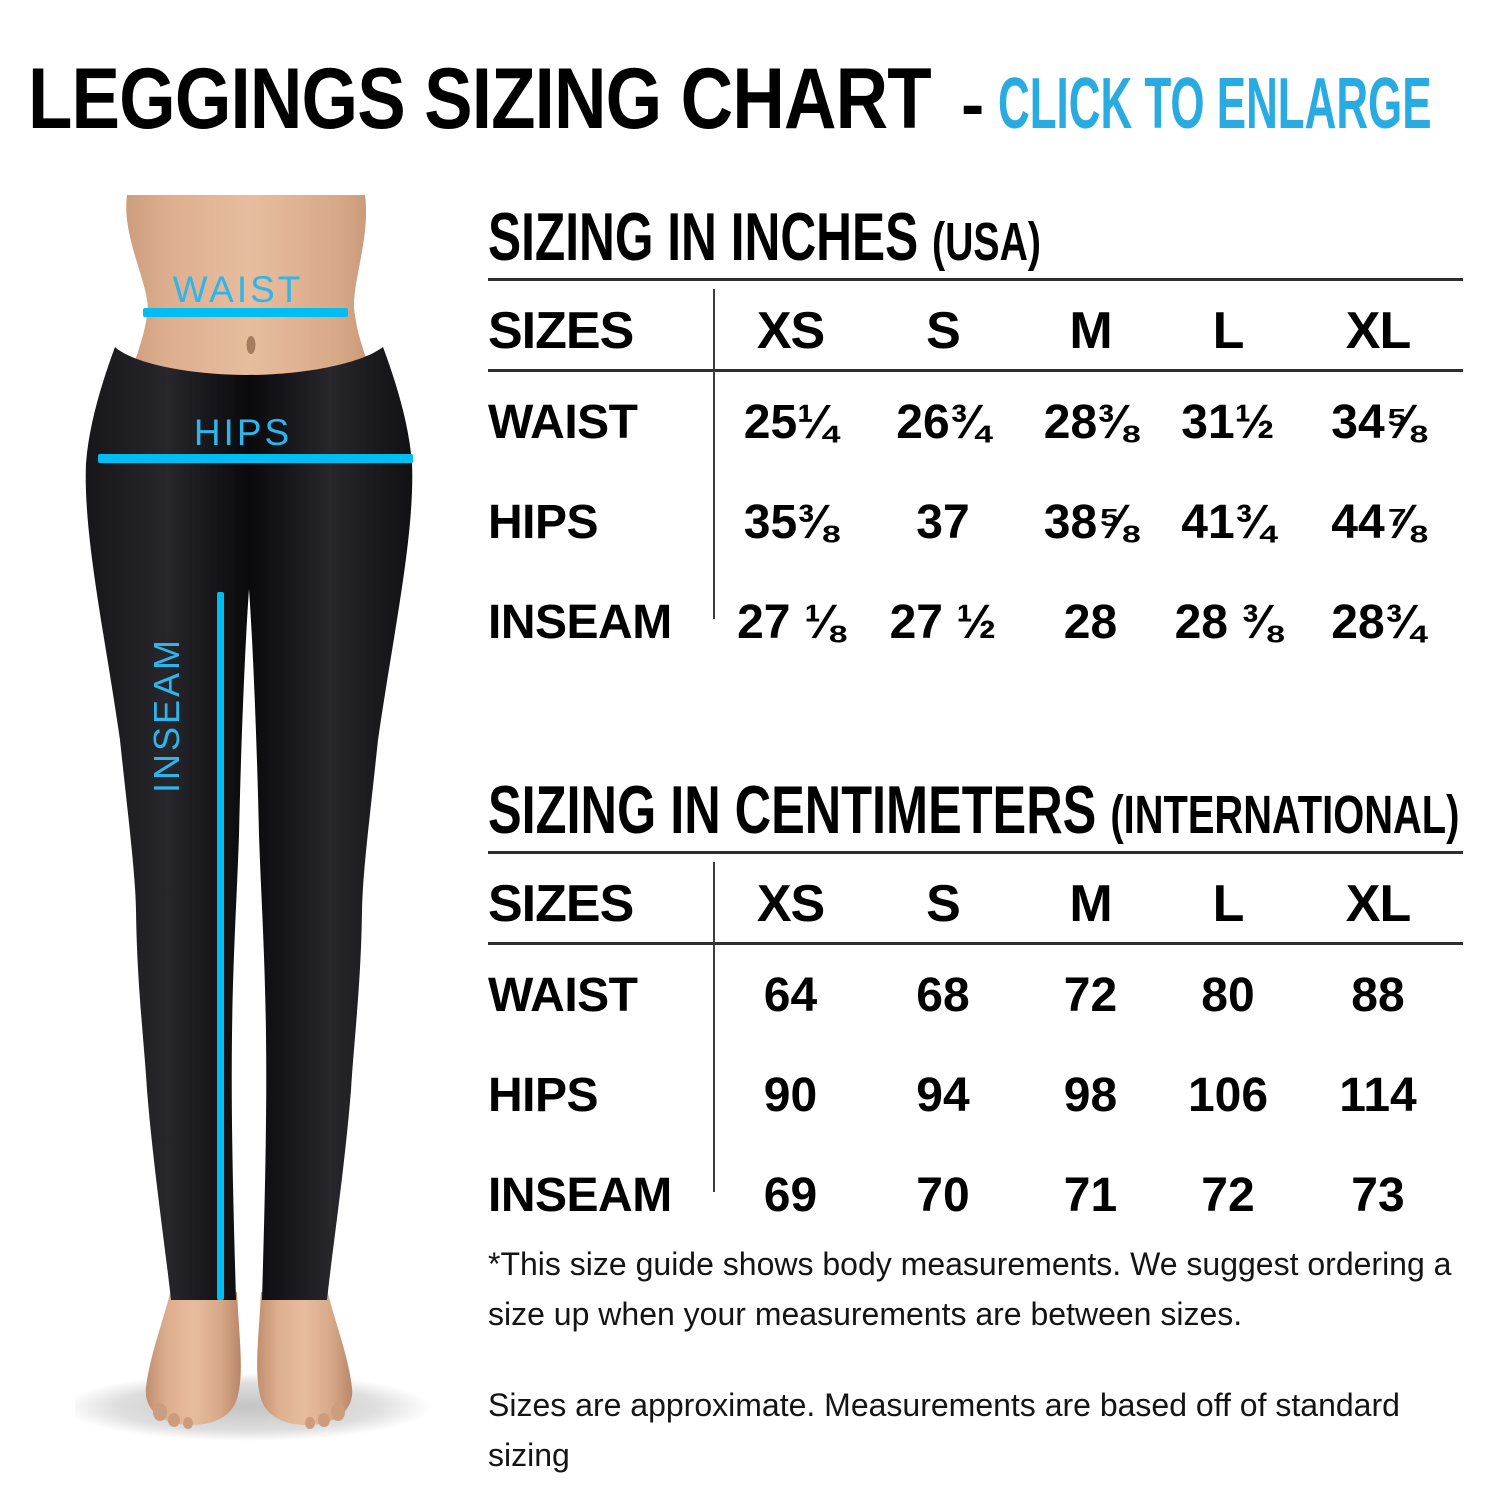 The height and width of the screenshot is (1500, 1500). Describe the element at coordinates (543, 522) in the screenshot. I see `inches-hips-label: HIPS` at that location.